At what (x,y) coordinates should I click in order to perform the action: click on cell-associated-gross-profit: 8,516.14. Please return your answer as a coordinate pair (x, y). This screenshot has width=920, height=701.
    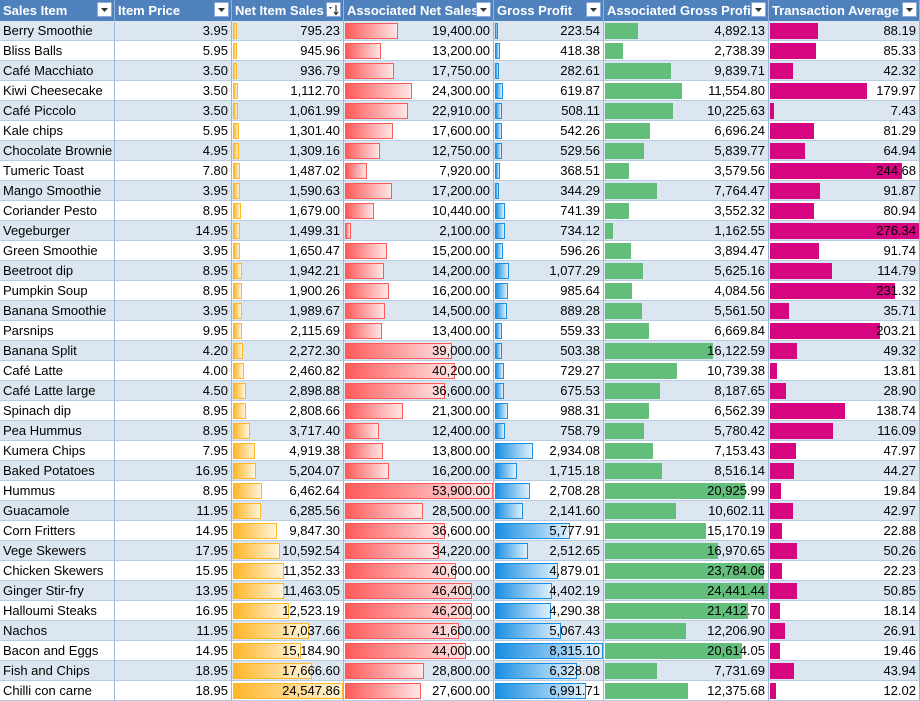
    Looking at the image, I should click on (686, 471).